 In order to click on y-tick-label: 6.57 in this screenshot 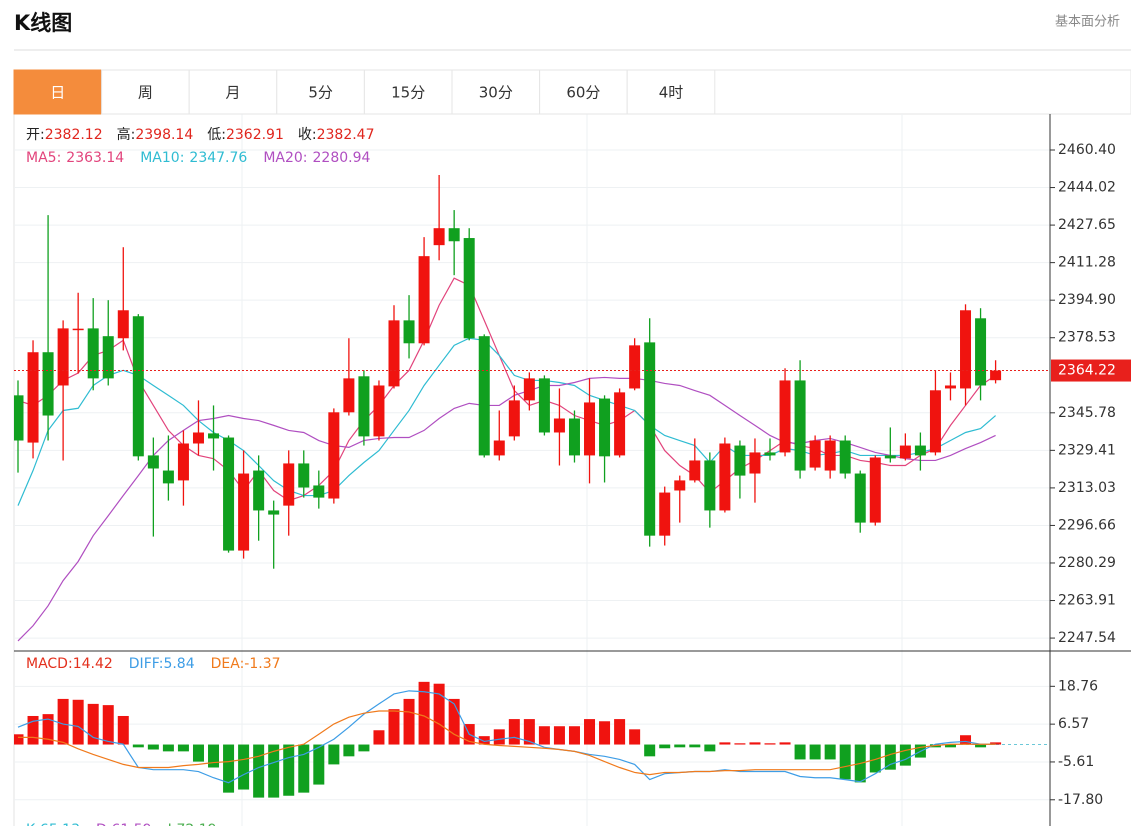, I will do `click(1073, 724)`.